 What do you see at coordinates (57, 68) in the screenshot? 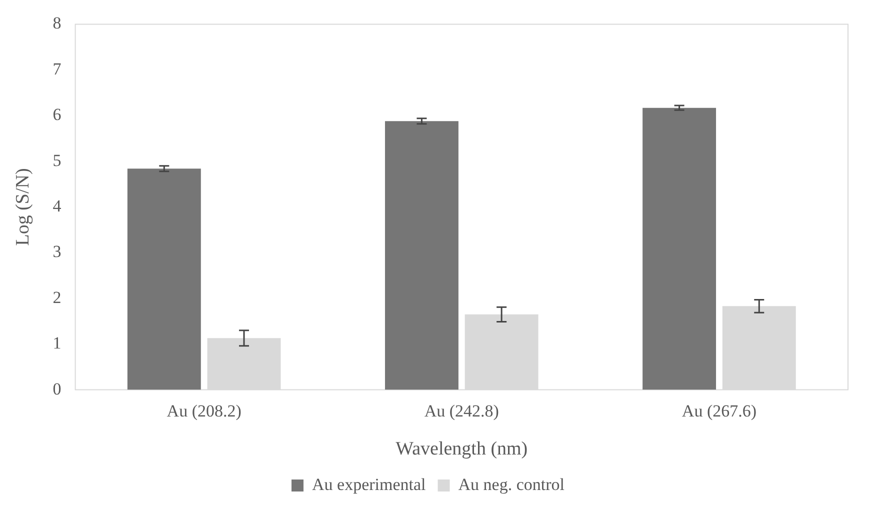
I see `y-tick-label: 7` at bounding box center [57, 68].